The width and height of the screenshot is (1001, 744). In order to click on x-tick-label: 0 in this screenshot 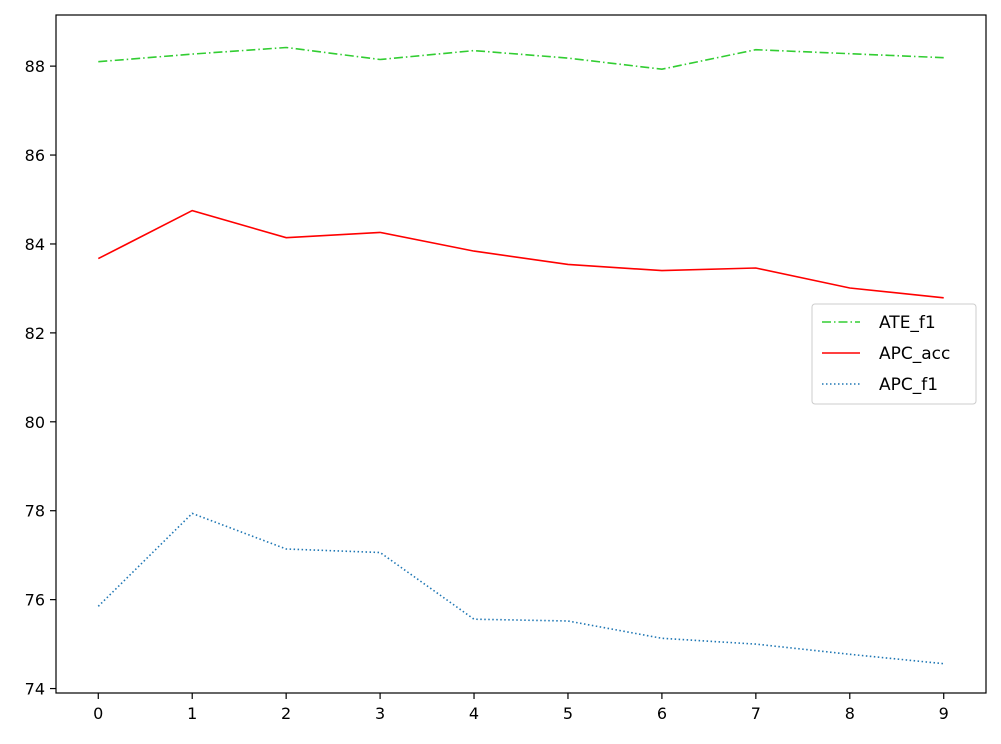, I will do `click(98, 713)`.